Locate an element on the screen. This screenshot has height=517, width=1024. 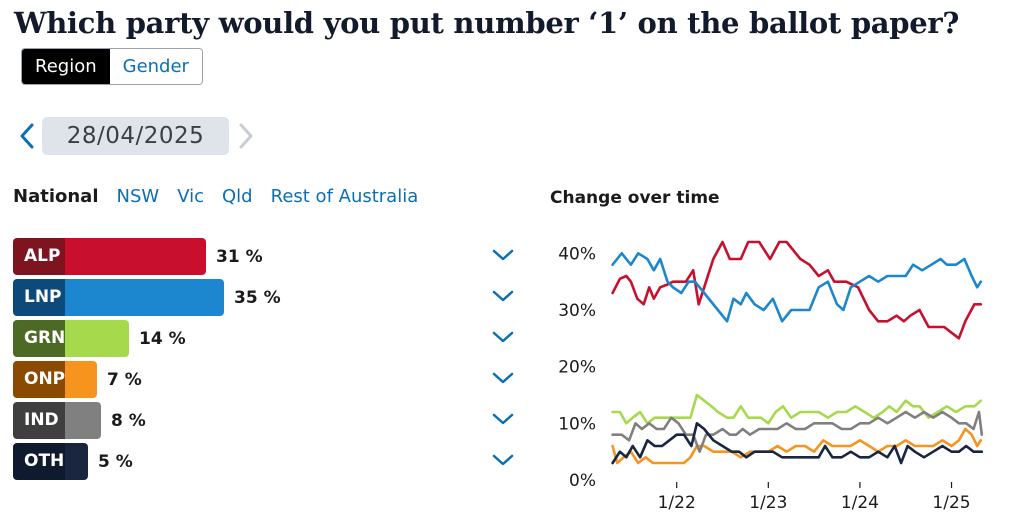
view-toggle: Region Gender is located at coordinates (112, 66).